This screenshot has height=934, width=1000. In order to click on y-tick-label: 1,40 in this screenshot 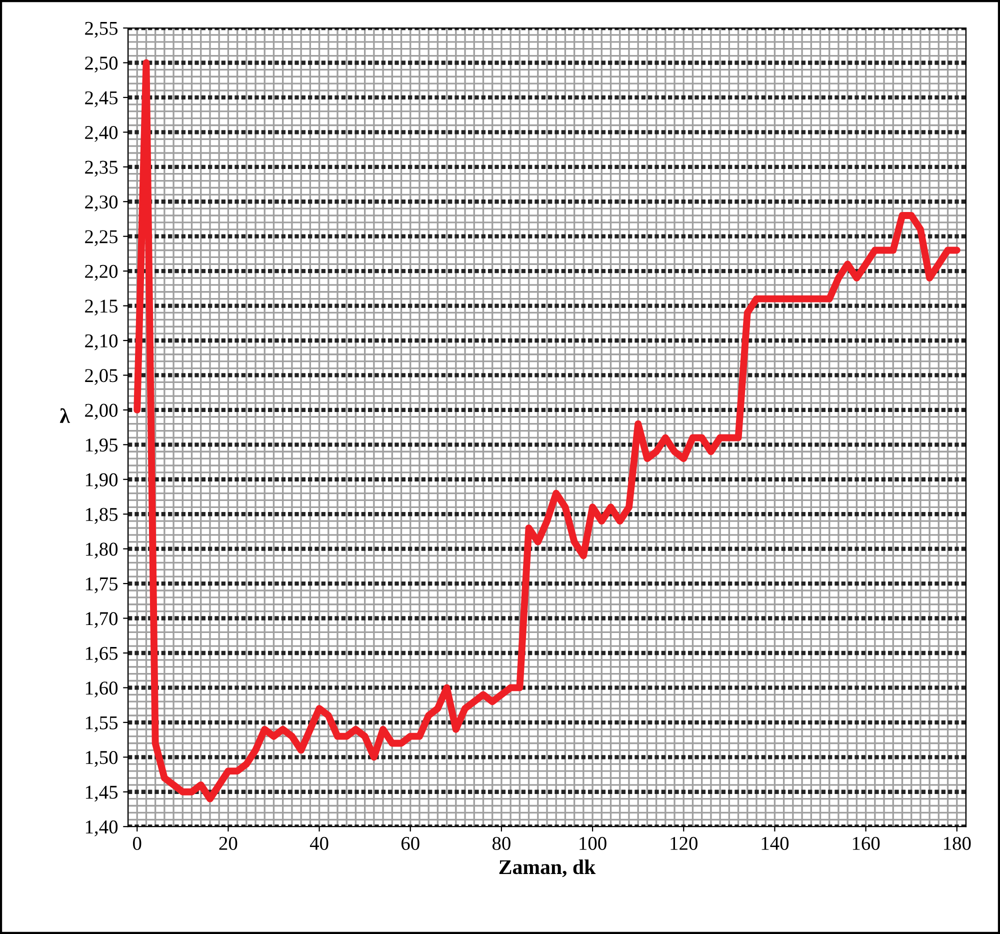, I will do `click(102, 828)`.